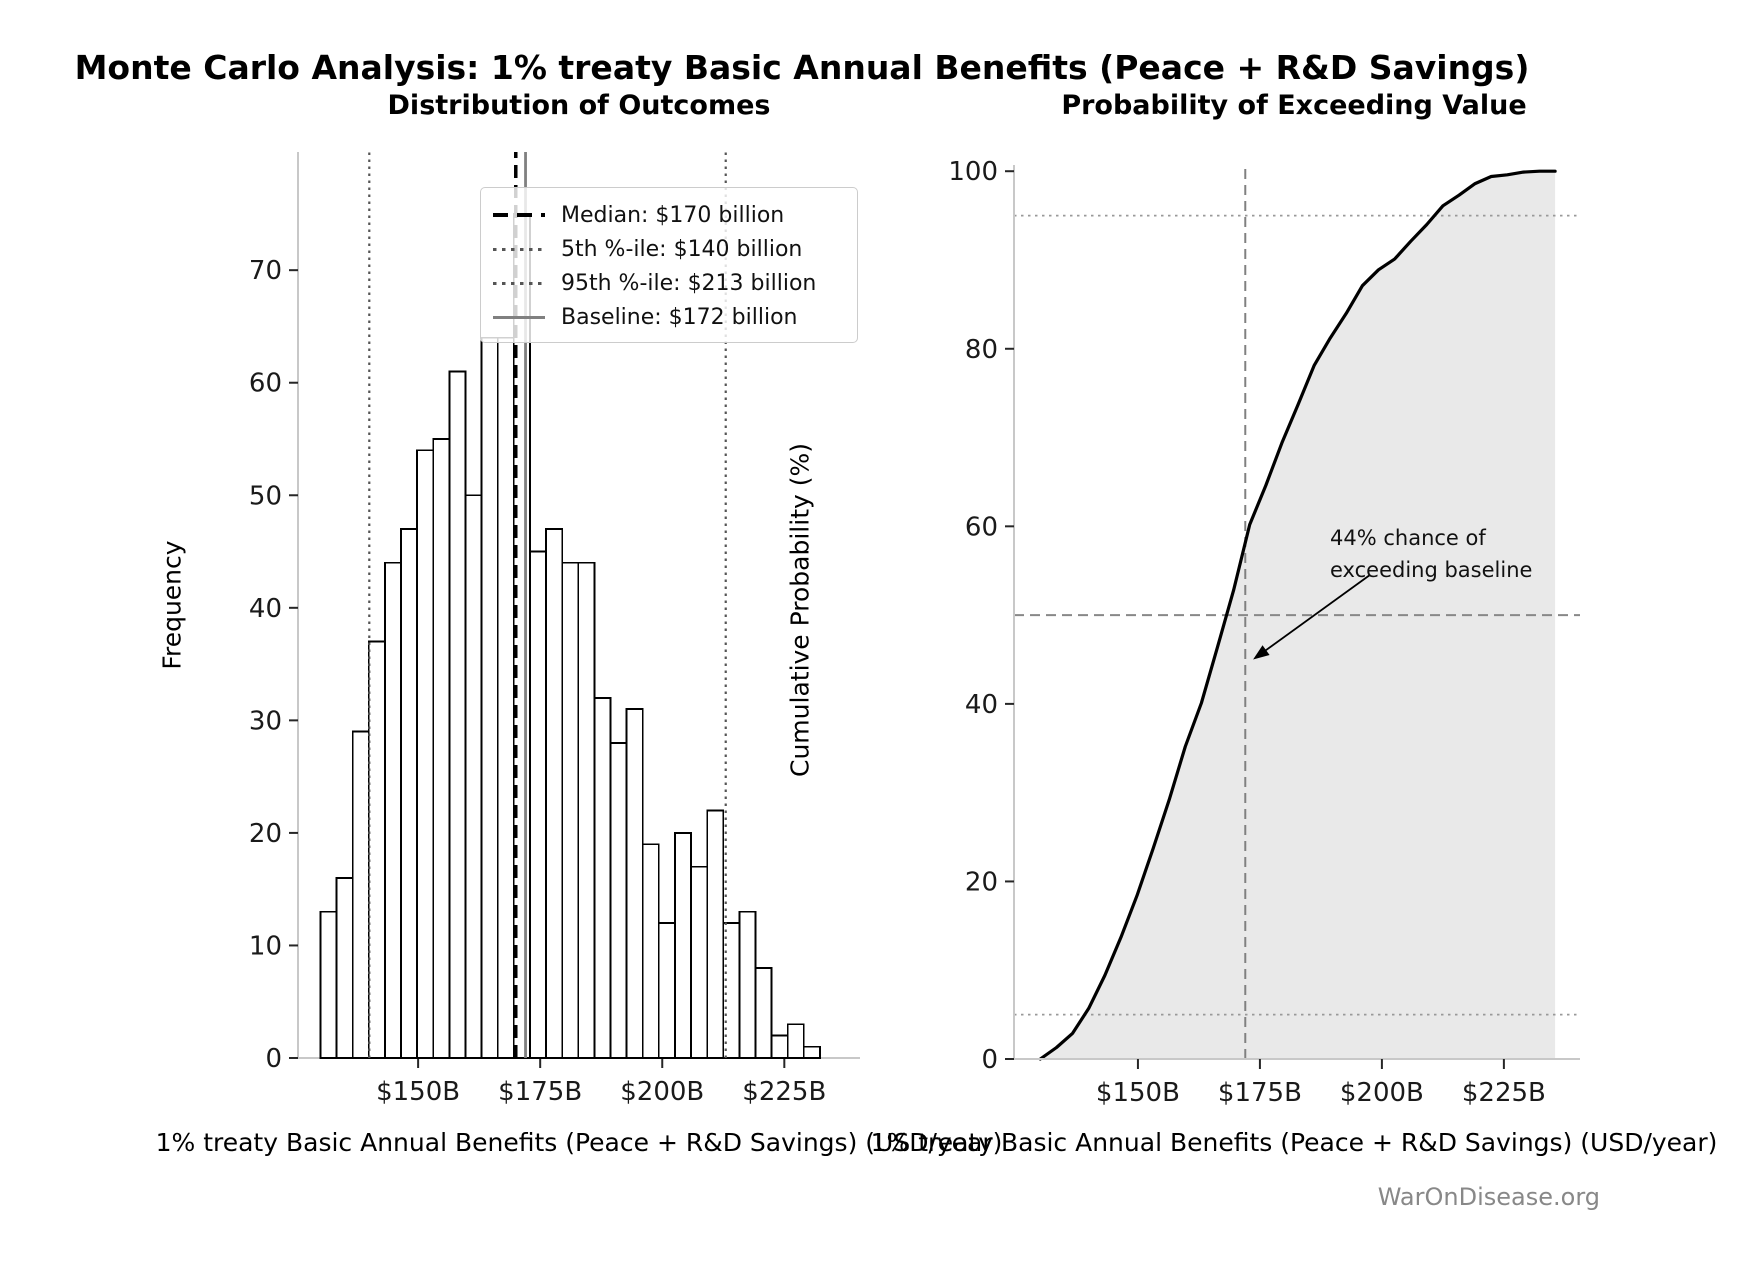 The image size is (1764, 1280). Describe the element at coordinates (679, 317) in the screenshot. I see `legend-item-label: Baseline: $172 billion` at that location.